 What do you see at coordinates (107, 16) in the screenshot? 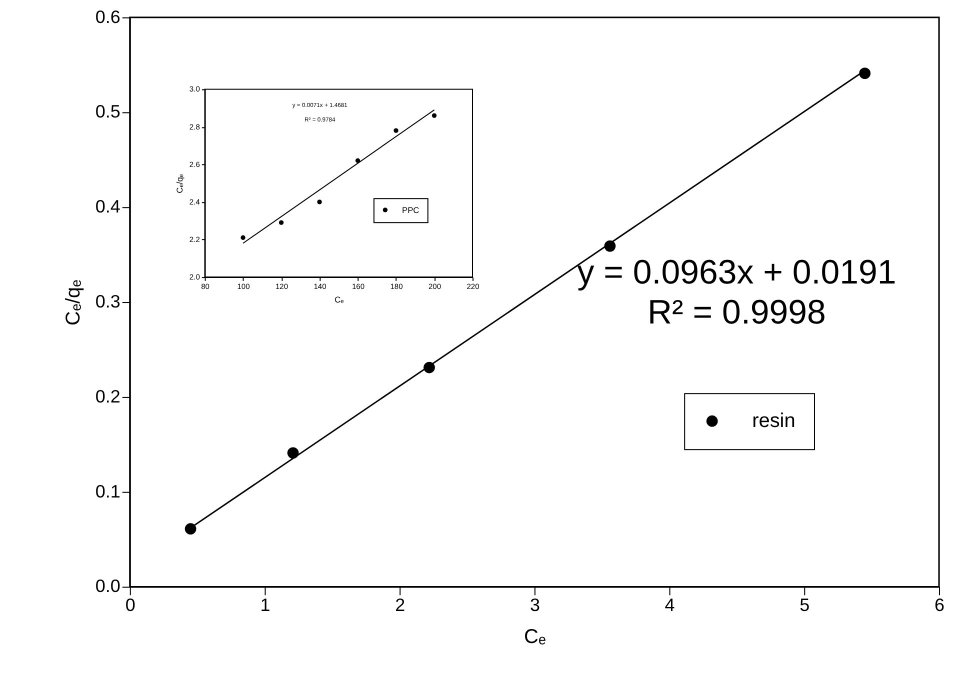
I see `y-tick-label: 0.6` at bounding box center [107, 16].